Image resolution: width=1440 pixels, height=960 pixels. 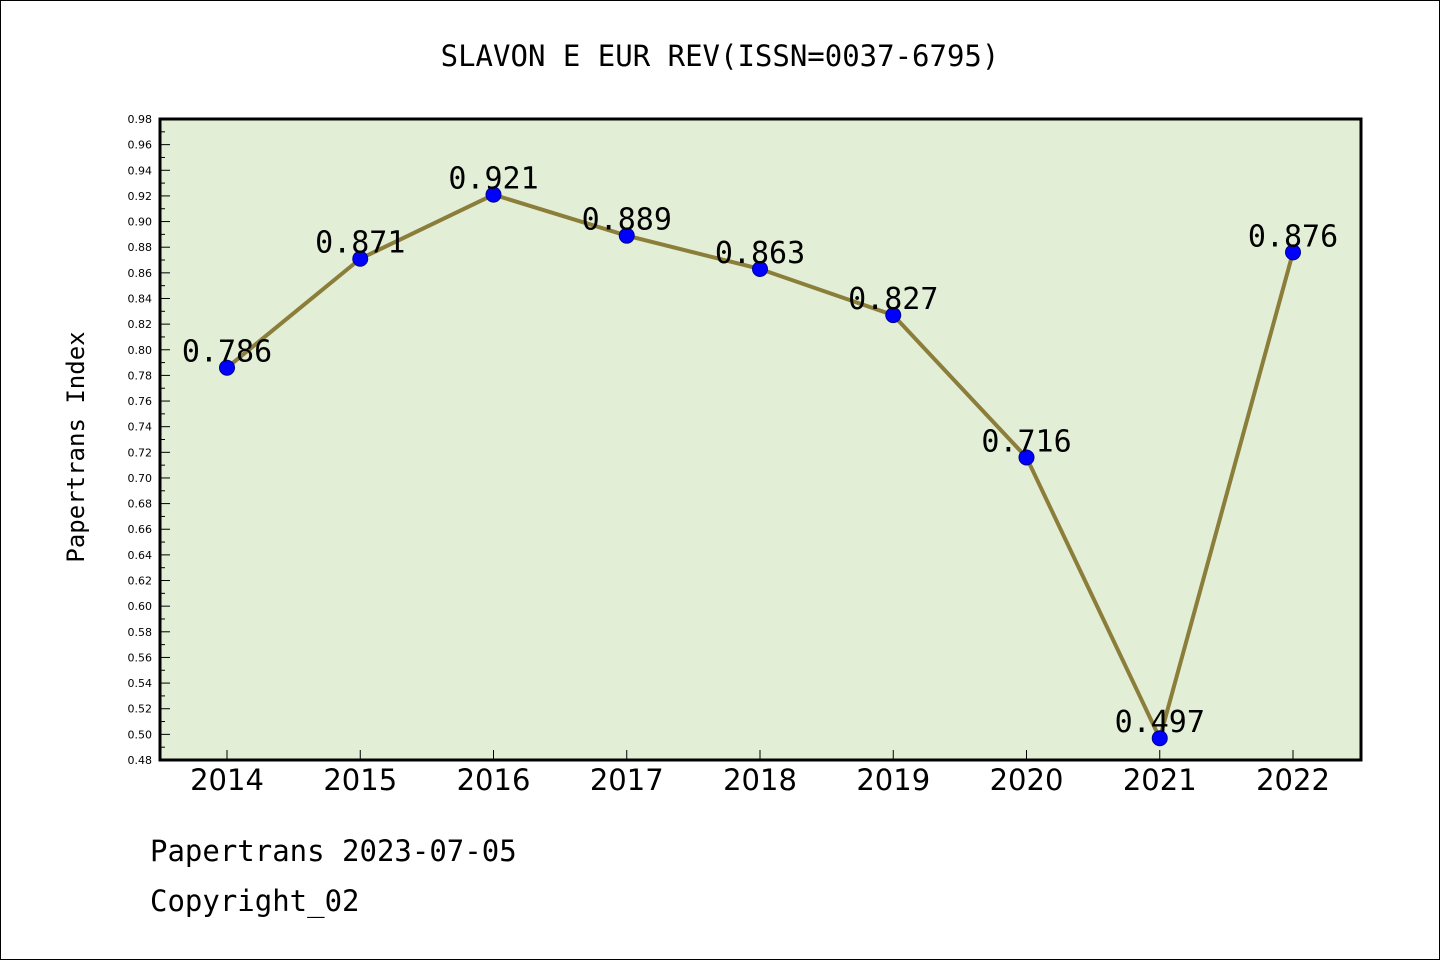 What do you see at coordinates (627, 220) in the screenshot?
I see `data-label: 0.889` at bounding box center [627, 220].